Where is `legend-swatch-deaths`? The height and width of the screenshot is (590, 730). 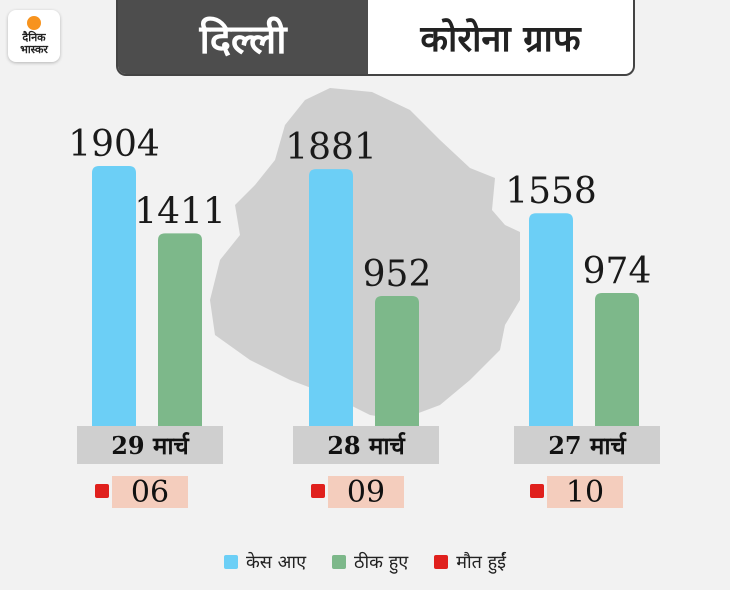 legend-swatch-deaths is located at coordinates (441, 562).